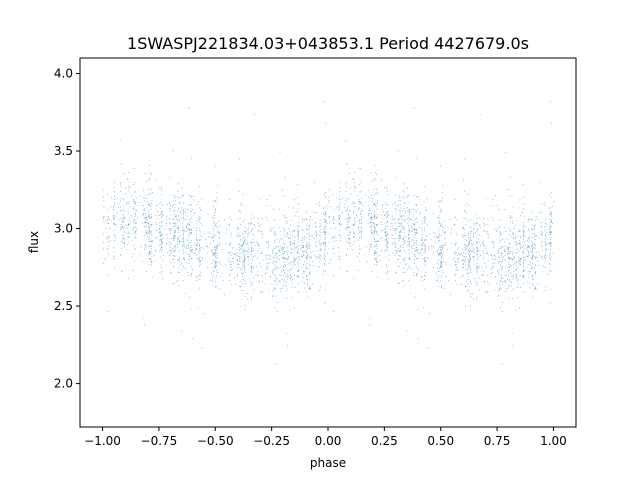  Describe the element at coordinates (34, 242) in the screenshot. I see `y-axis-label: flux` at that location.